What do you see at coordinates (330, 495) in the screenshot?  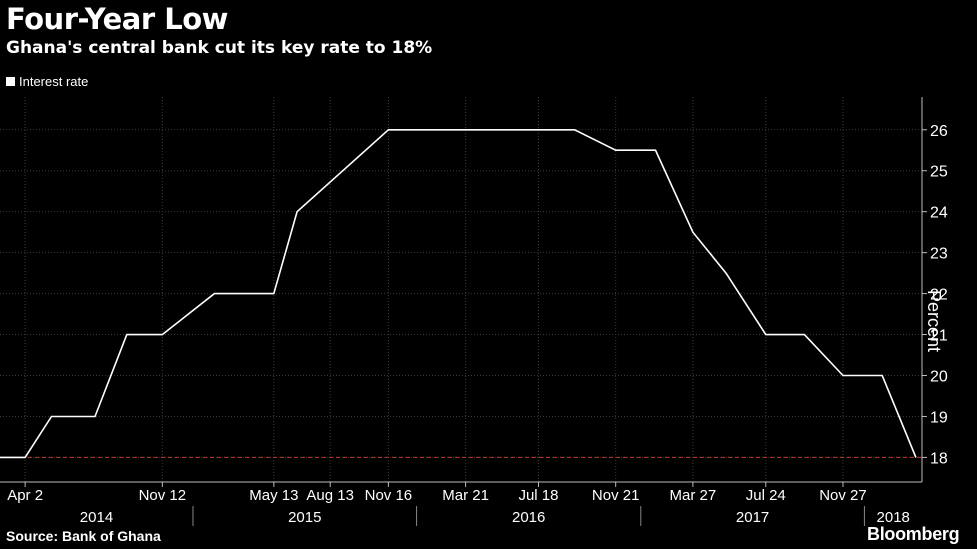 I see `x-tick-label: Aug 13` at bounding box center [330, 495].